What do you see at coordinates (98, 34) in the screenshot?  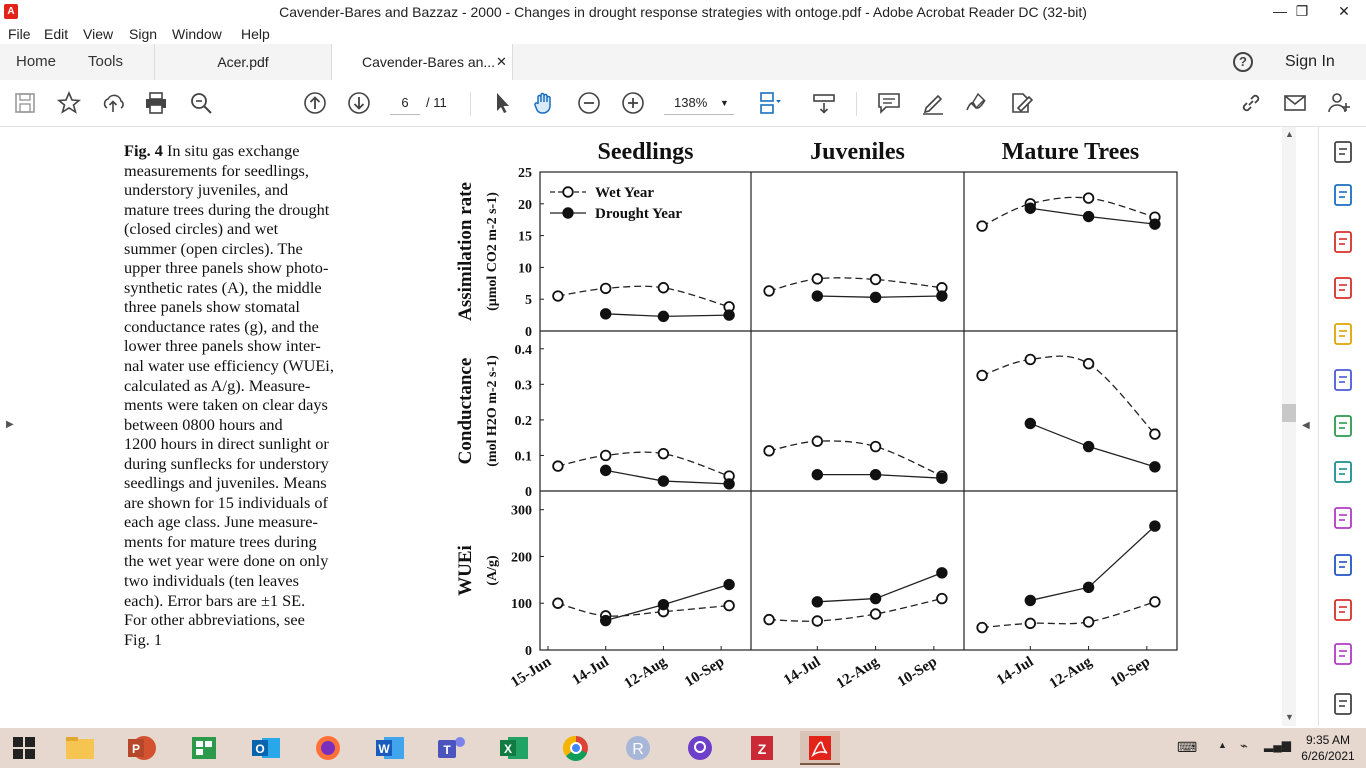 I see `menu-view: View` at bounding box center [98, 34].